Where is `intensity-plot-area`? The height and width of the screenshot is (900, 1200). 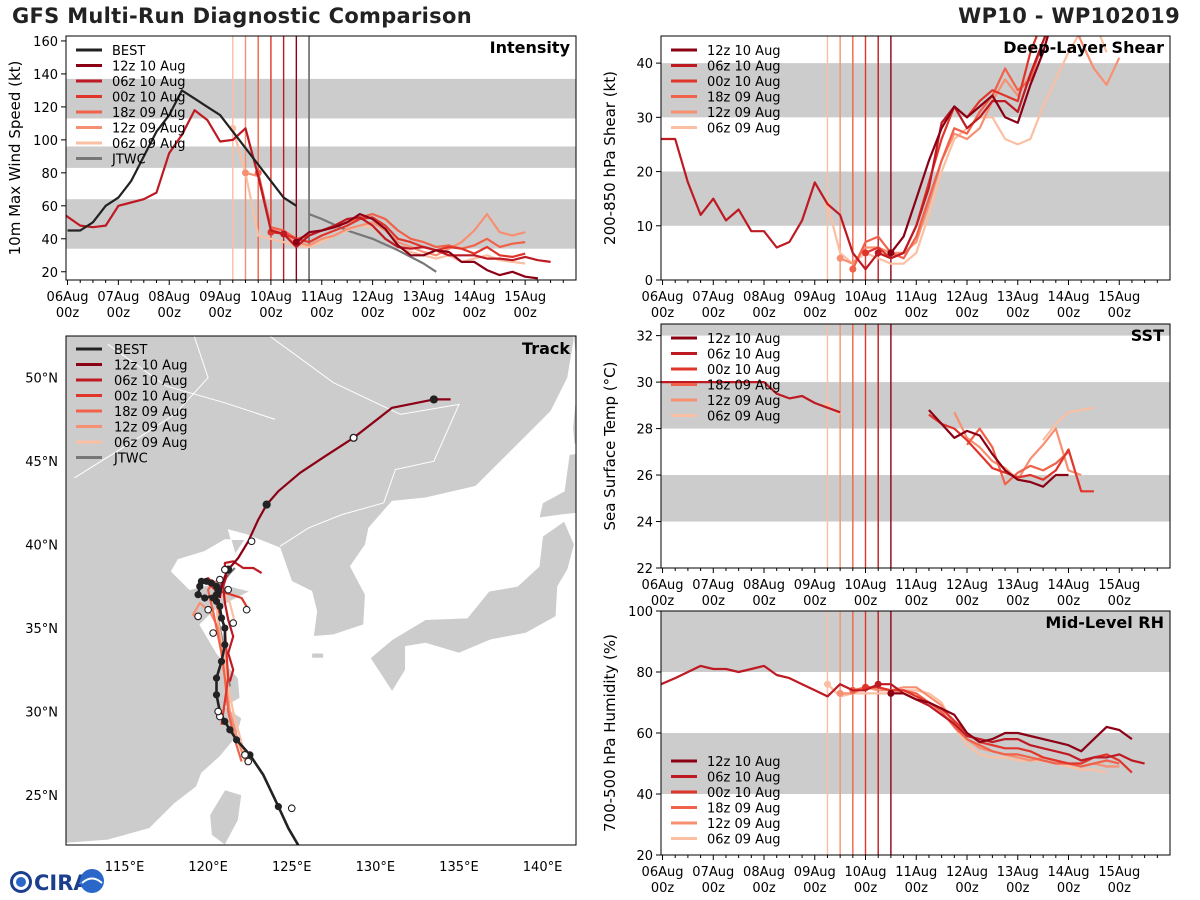 intensity-plot-area is located at coordinates (321, 158).